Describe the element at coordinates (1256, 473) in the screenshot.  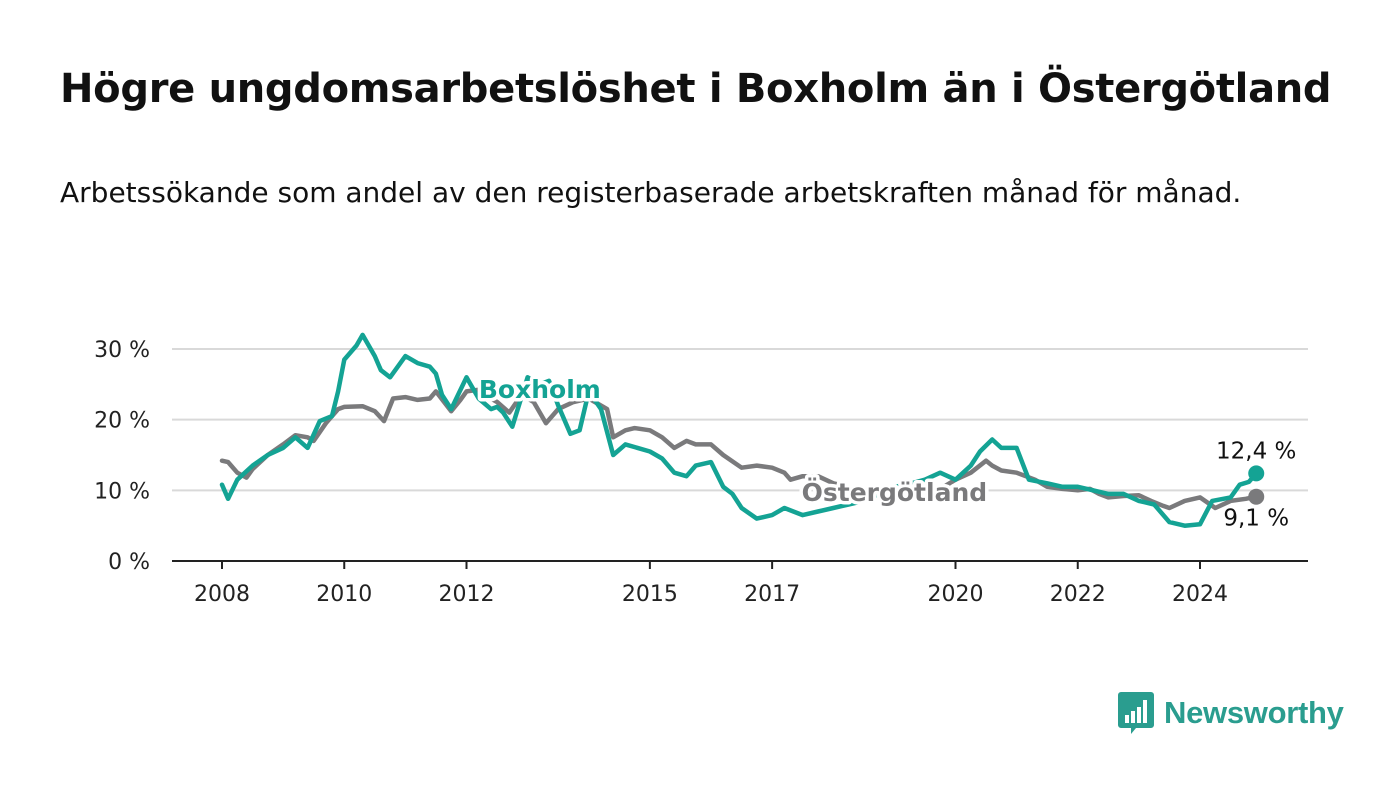
I see `end-point-boxholm` at that location.